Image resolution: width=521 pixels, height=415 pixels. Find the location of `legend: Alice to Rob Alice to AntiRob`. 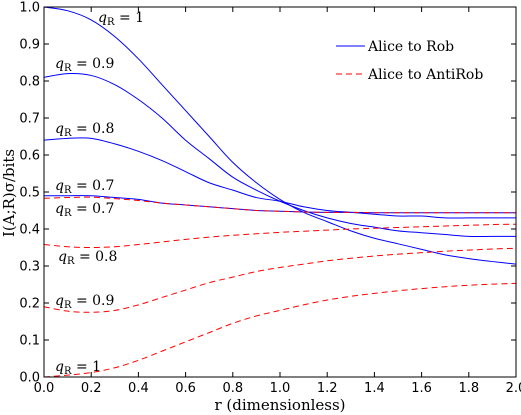

legend: Alice to Rob Alice to AntiRob is located at coordinates (409, 61).